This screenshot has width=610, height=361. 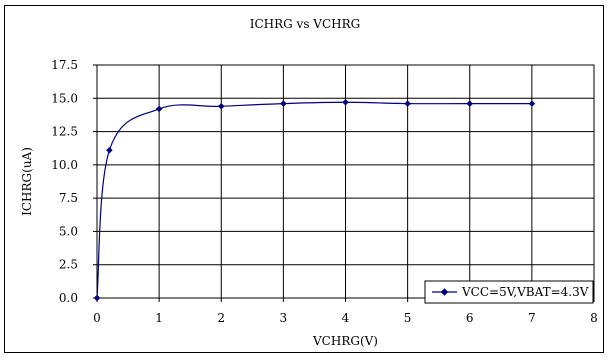 What do you see at coordinates (68, 198) in the screenshot?
I see `y-tick-label: 7.5` at bounding box center [68, 198].